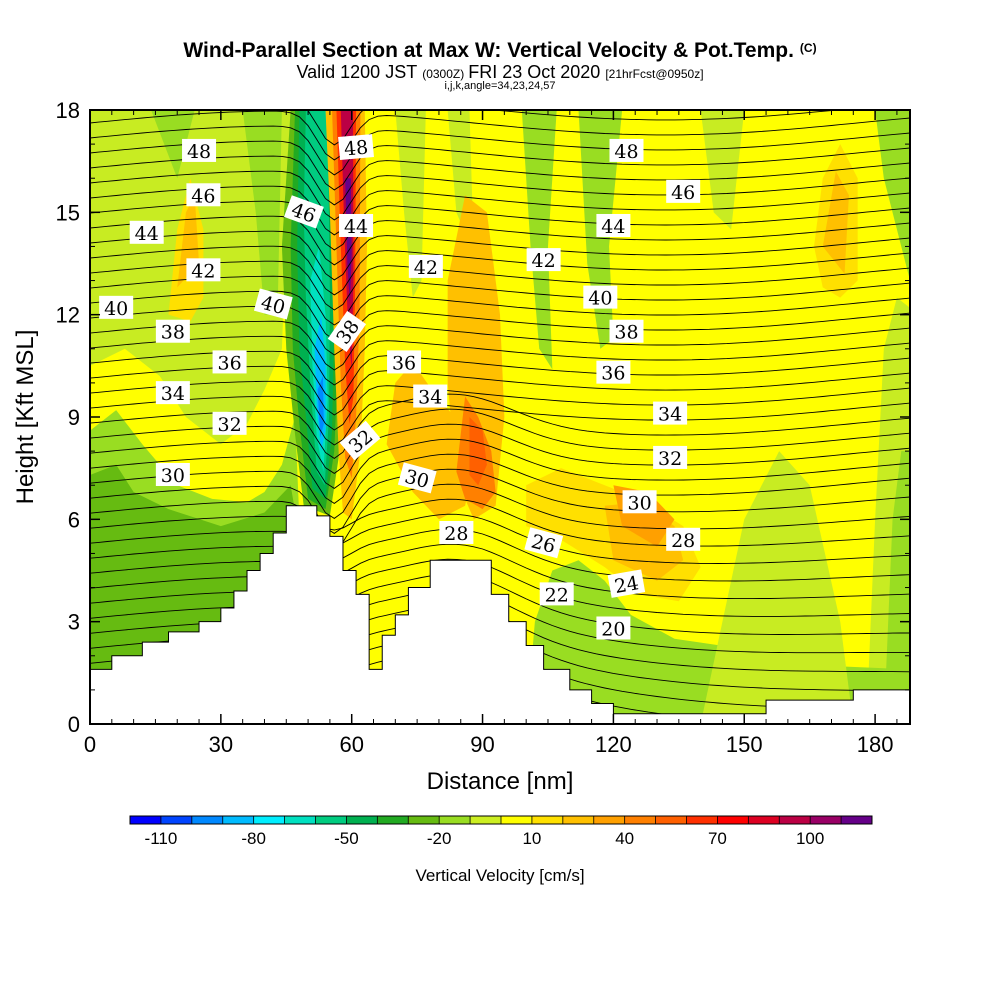 This screenshot has height=1000, width=1000. I want to click on isentrope-label: 22, so click(556, 594).